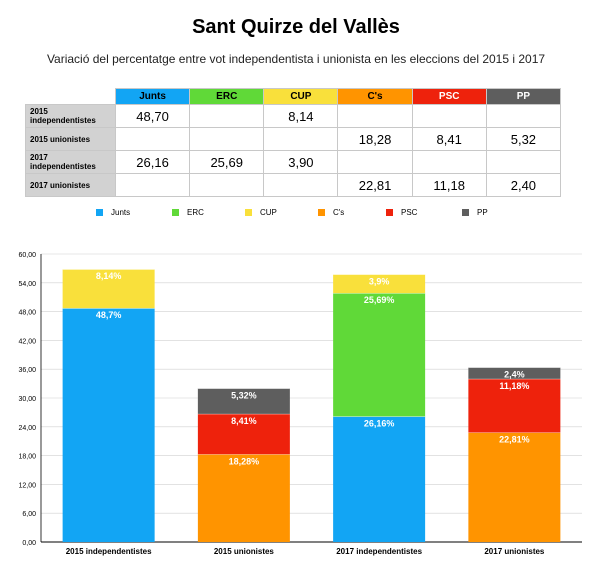  What do you see at coordinates (27, 370) in the screenshot?
I see `y-tick-label: 36,00` at bounding box center [27, 370].